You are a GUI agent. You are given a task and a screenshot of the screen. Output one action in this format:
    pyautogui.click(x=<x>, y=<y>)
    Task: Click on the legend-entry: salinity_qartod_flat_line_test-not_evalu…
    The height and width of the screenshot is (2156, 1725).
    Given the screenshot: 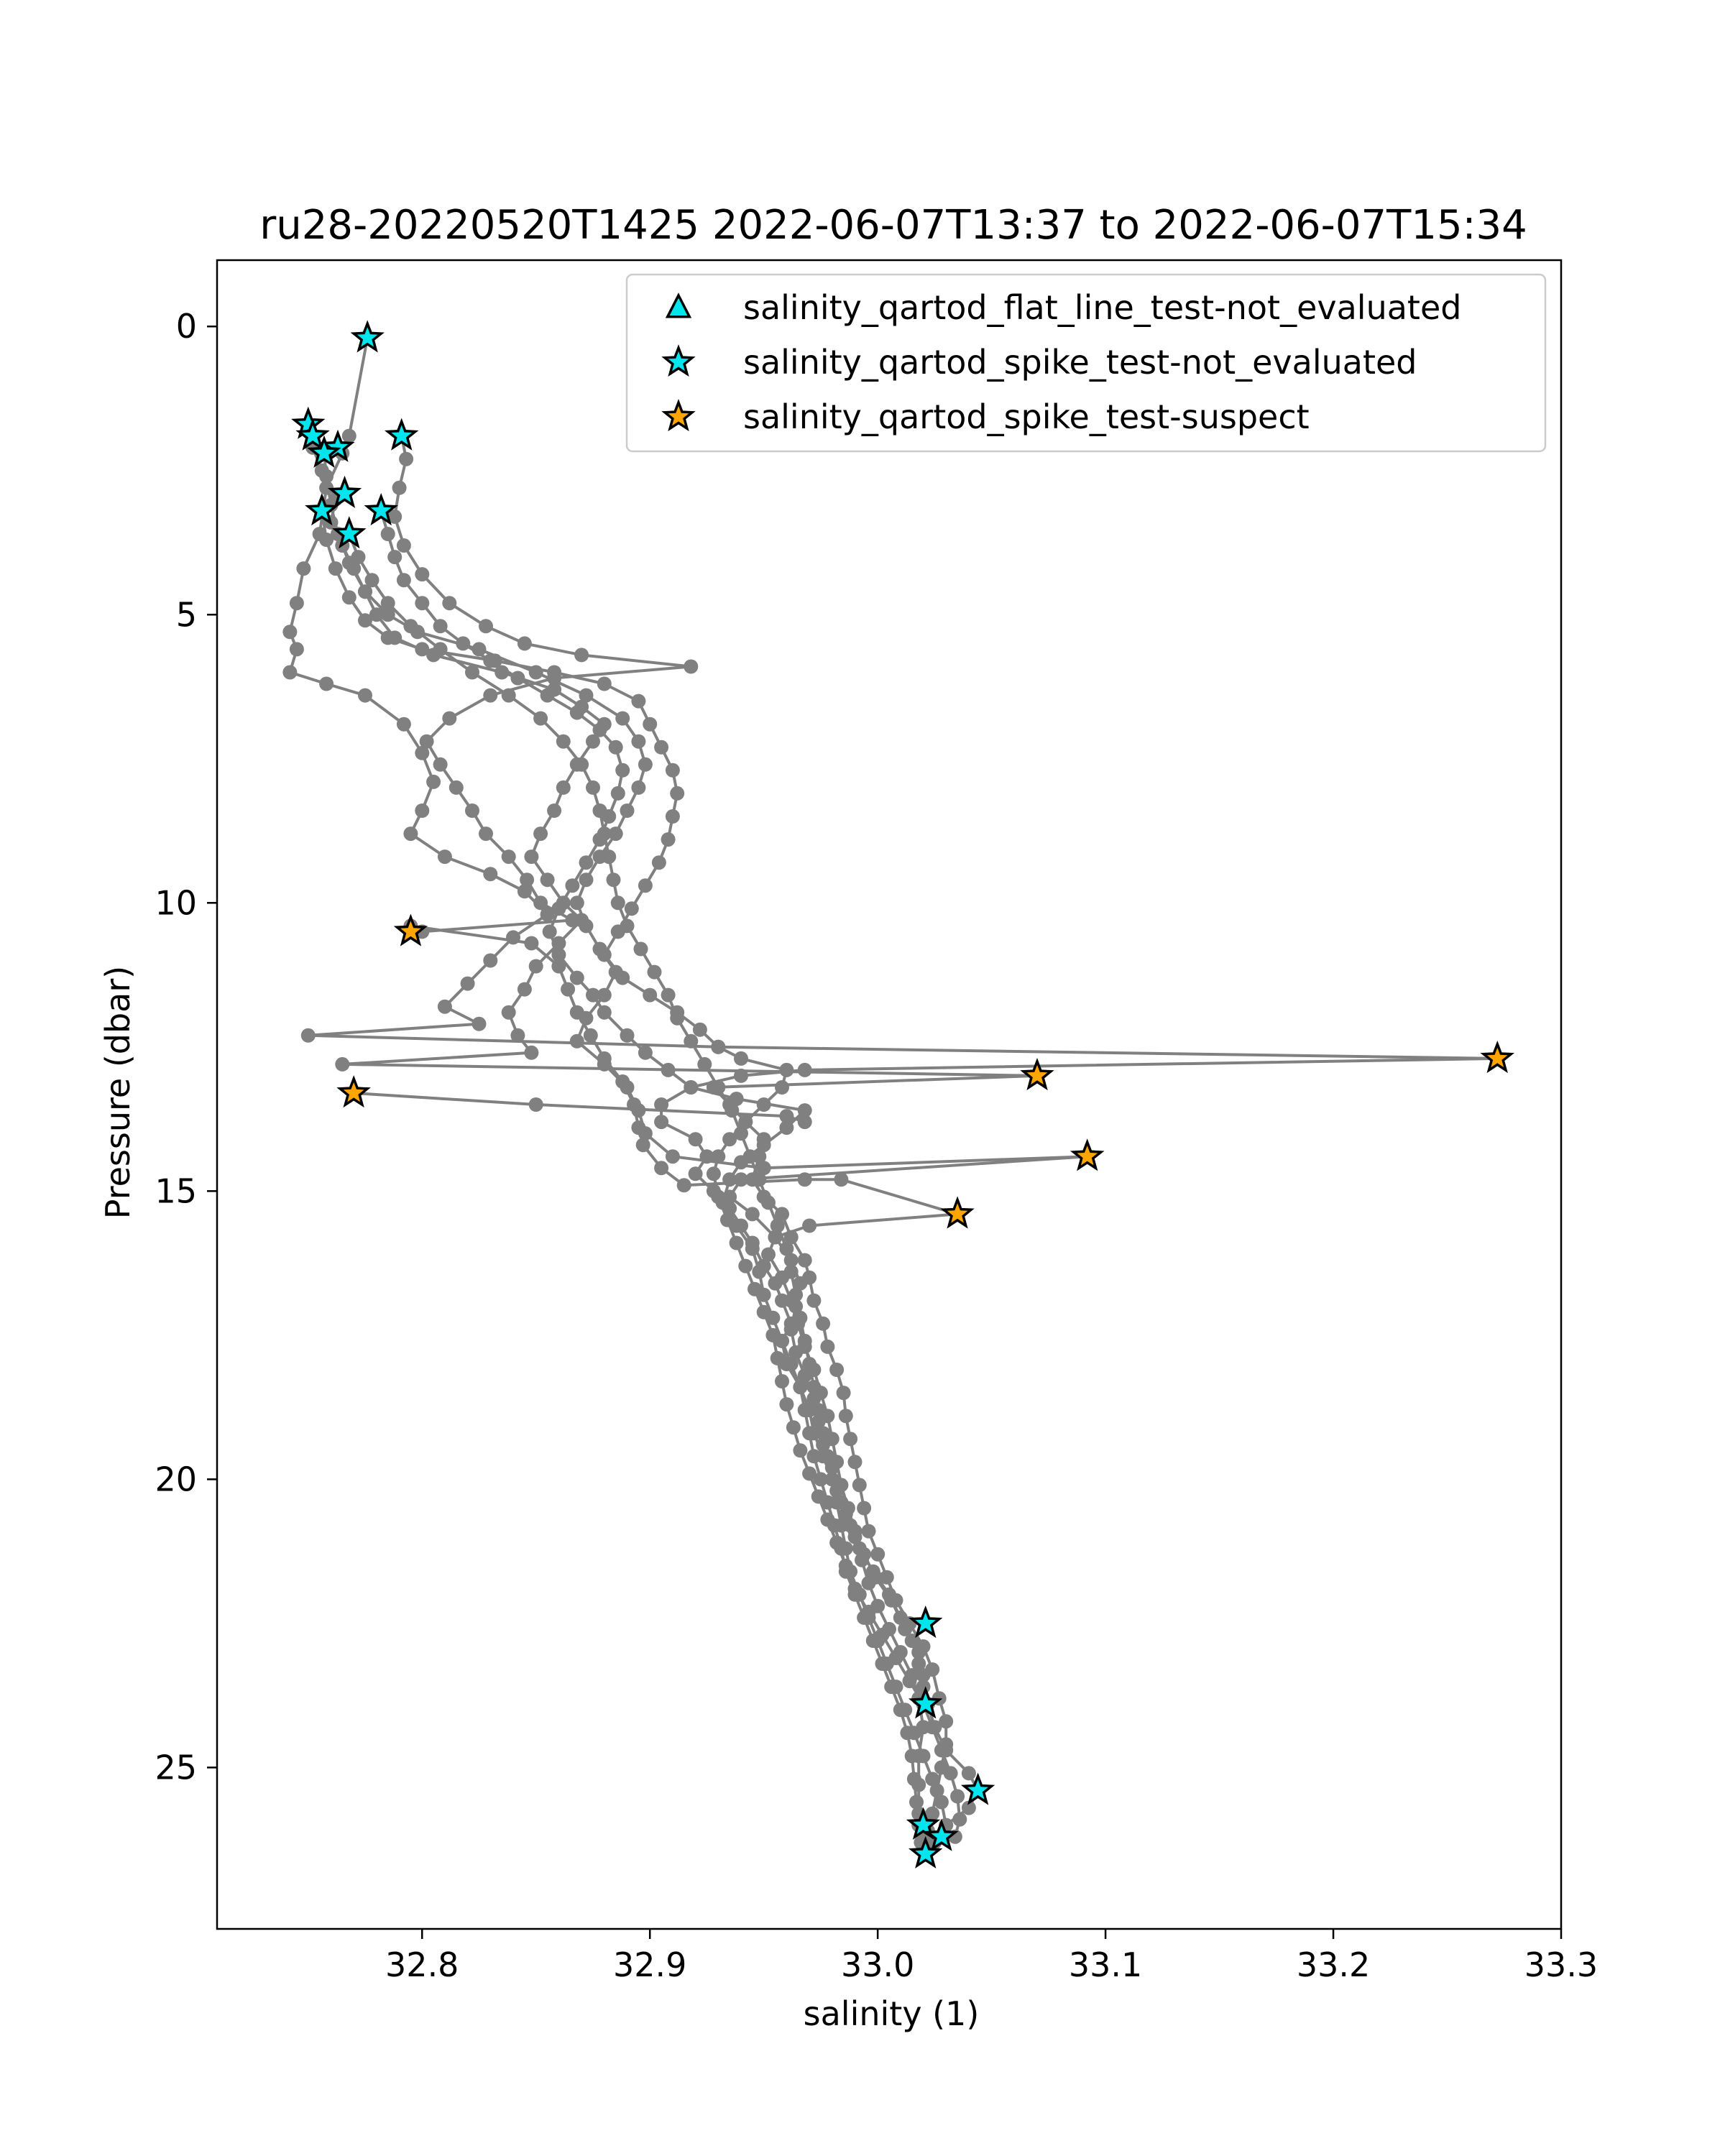 What is the action you would take?
    pyautogui.click(x=1063, y=307)
    